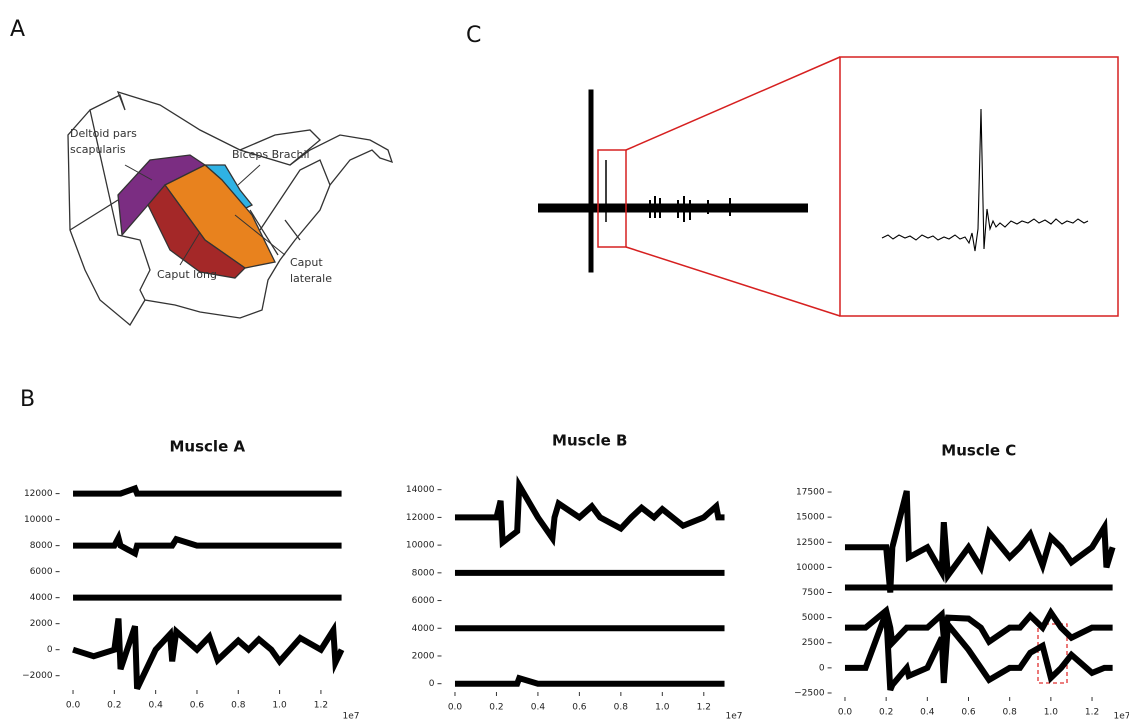 This screenshot has height=721, width=1129. I want to click on y-tick-label: 17500, so click(810, 493).